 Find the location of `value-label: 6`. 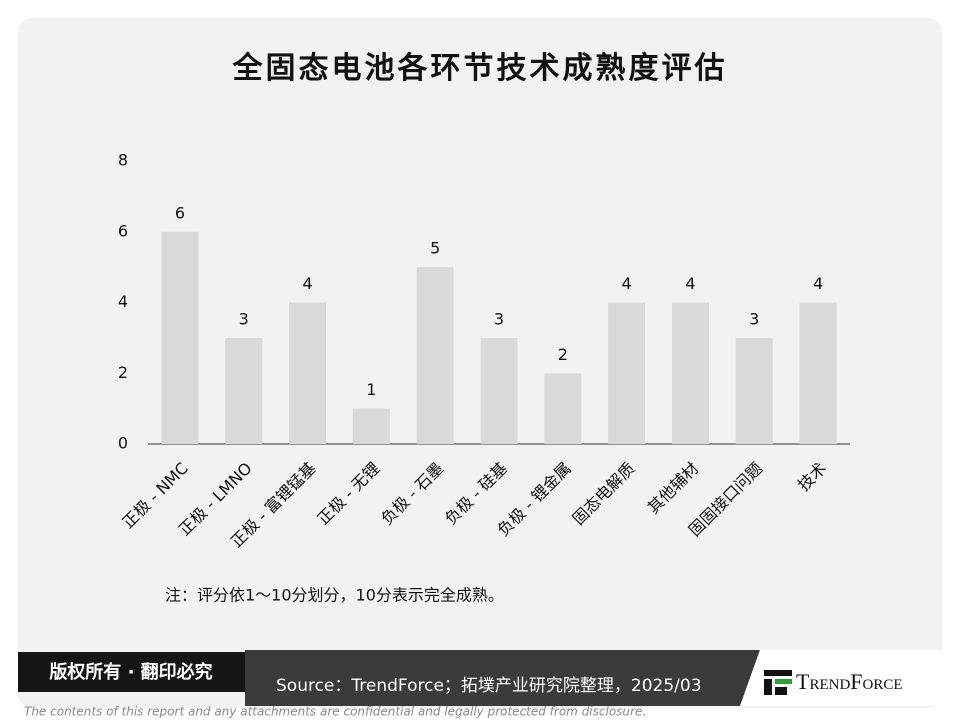

value-label: 6 is located at coordinates (180, 212).